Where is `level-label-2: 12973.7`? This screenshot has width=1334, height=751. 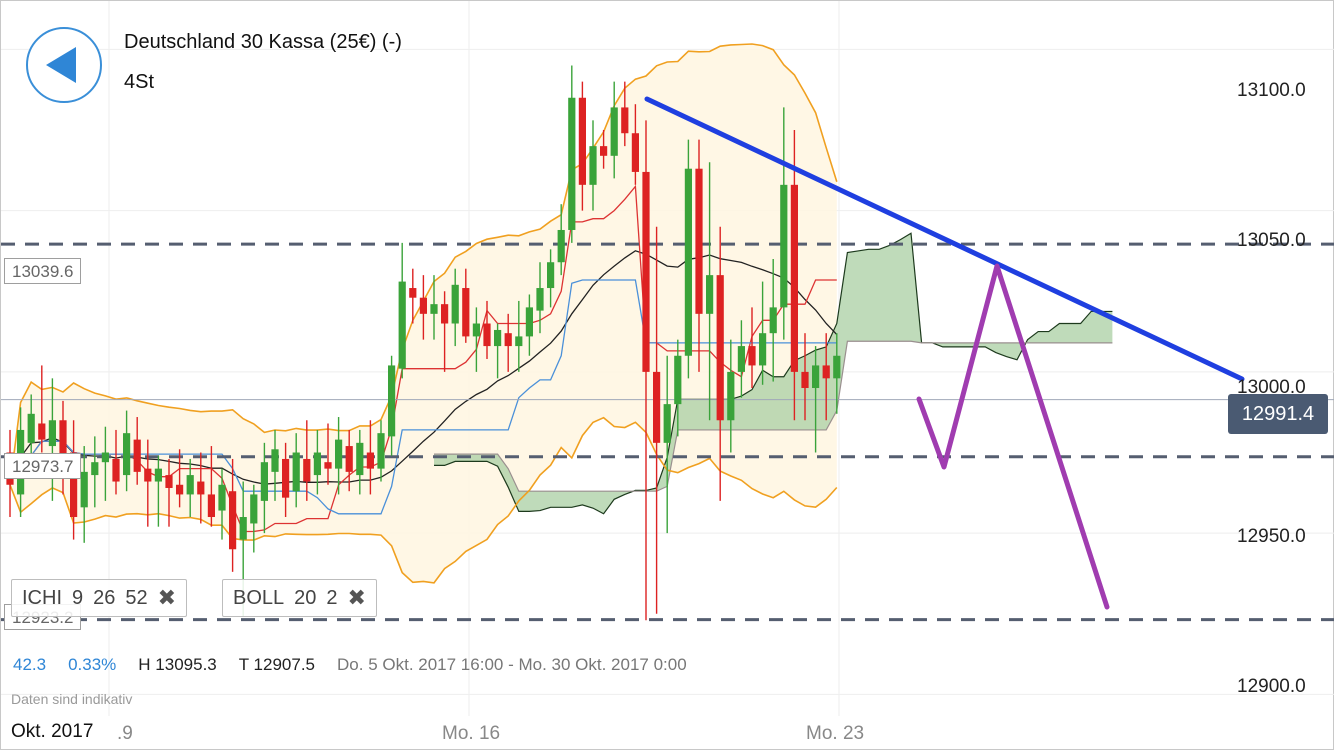
level-label-2: 12973.7 is located at coordinates (43, 466).